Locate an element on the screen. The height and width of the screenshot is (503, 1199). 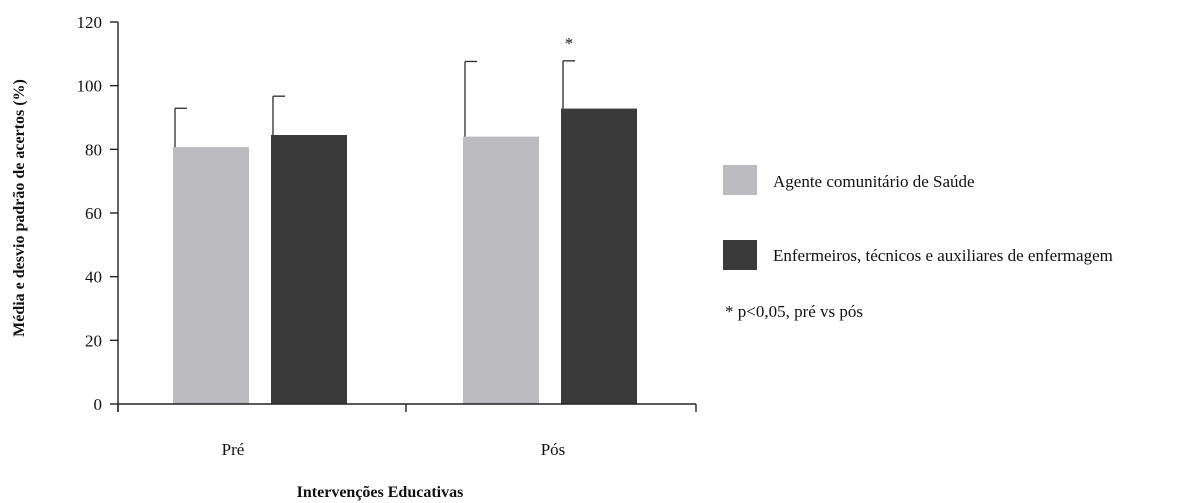
legend-label-agente: Agente comunitário de Saúde is located at coordinates (874, 181).